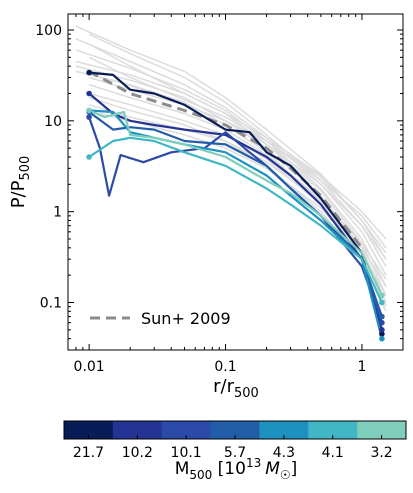 The height and width of the screenshot is (493, 413). Describe the element at coordinates (57, 213) in the screenshot. I see `y-tick-label: 1` at that location.